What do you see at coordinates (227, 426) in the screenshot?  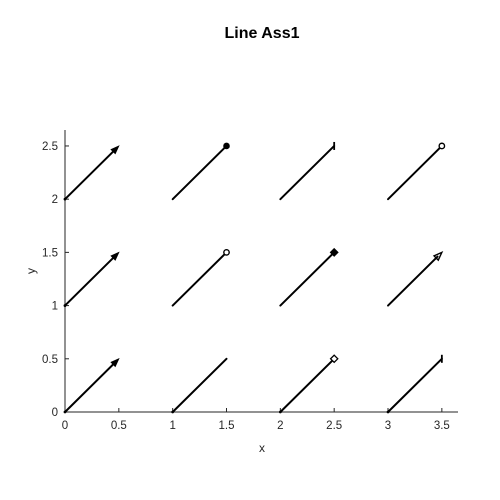 I see `x-tick-label: 1.5` at bounding box center [227, 426].